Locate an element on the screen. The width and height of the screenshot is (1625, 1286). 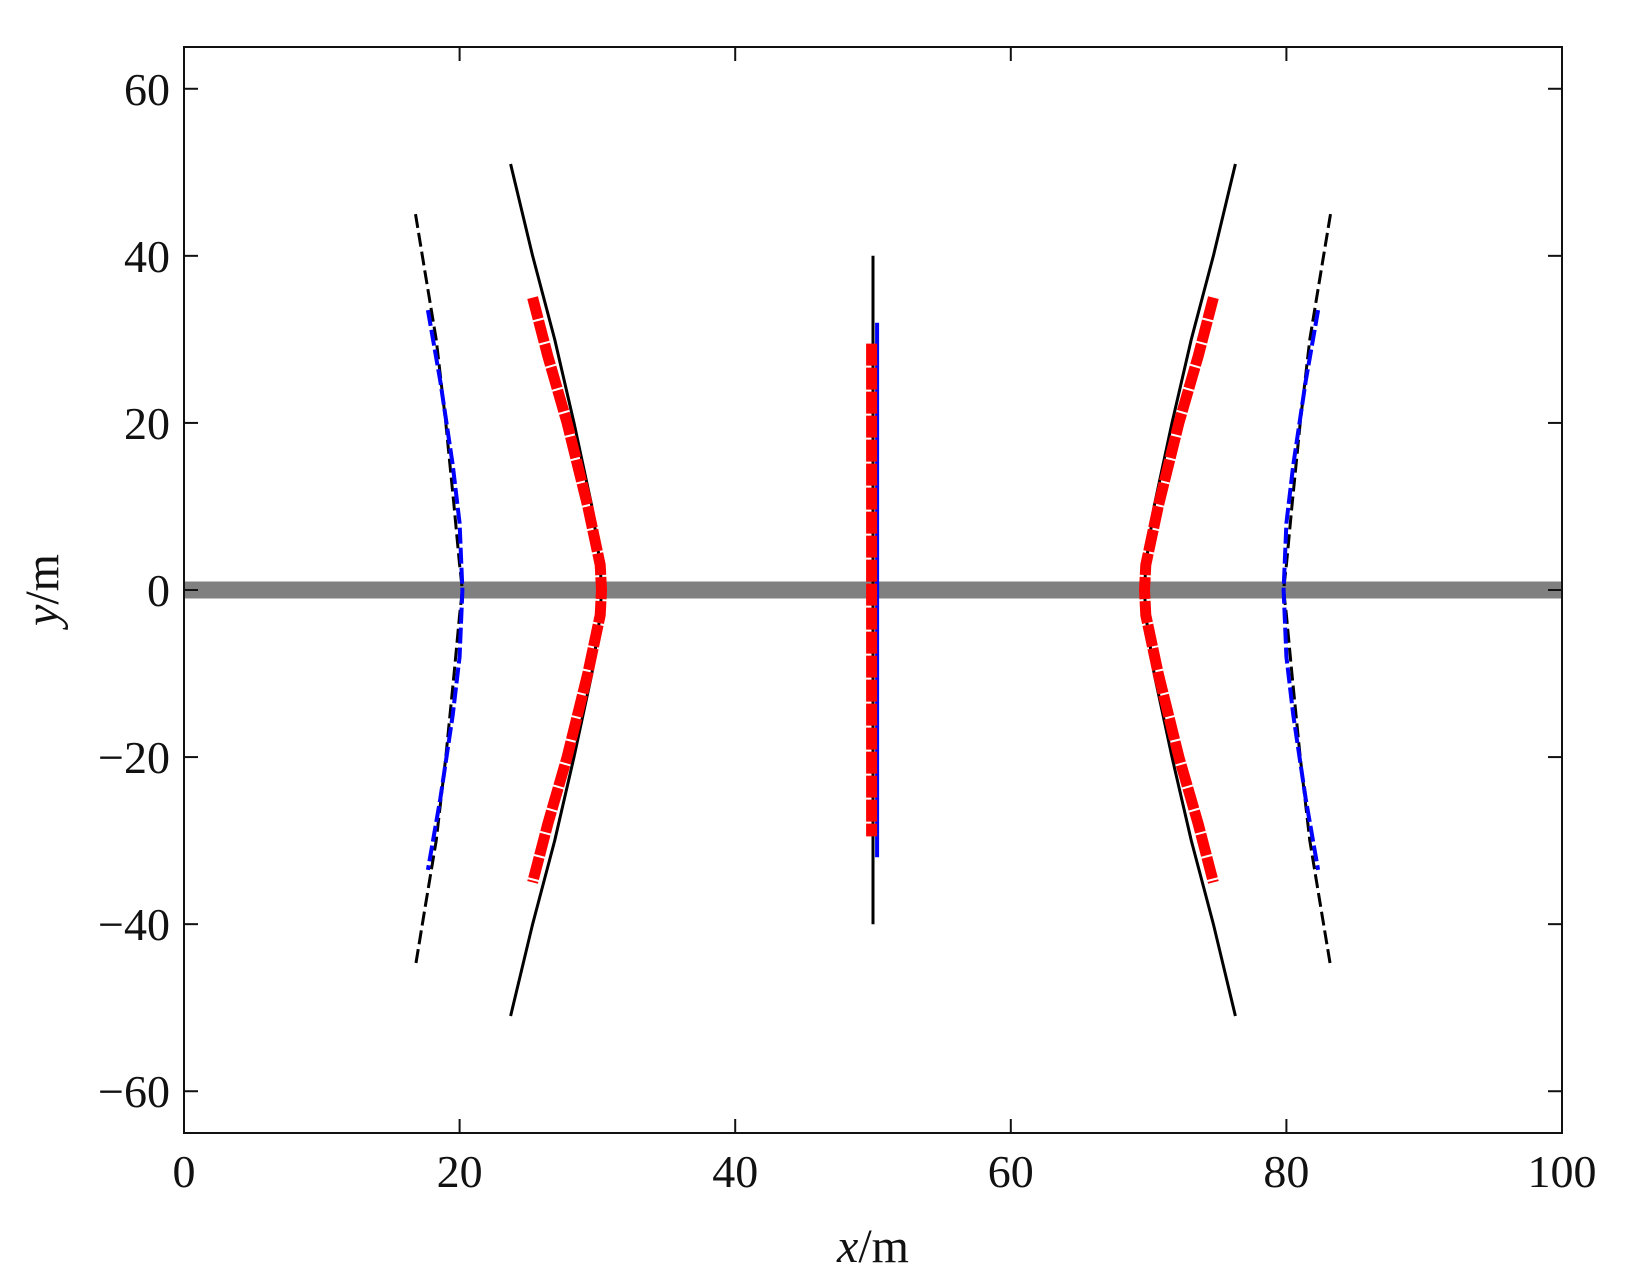
y-axis-label: y/m is located at coordinates (42, 592).